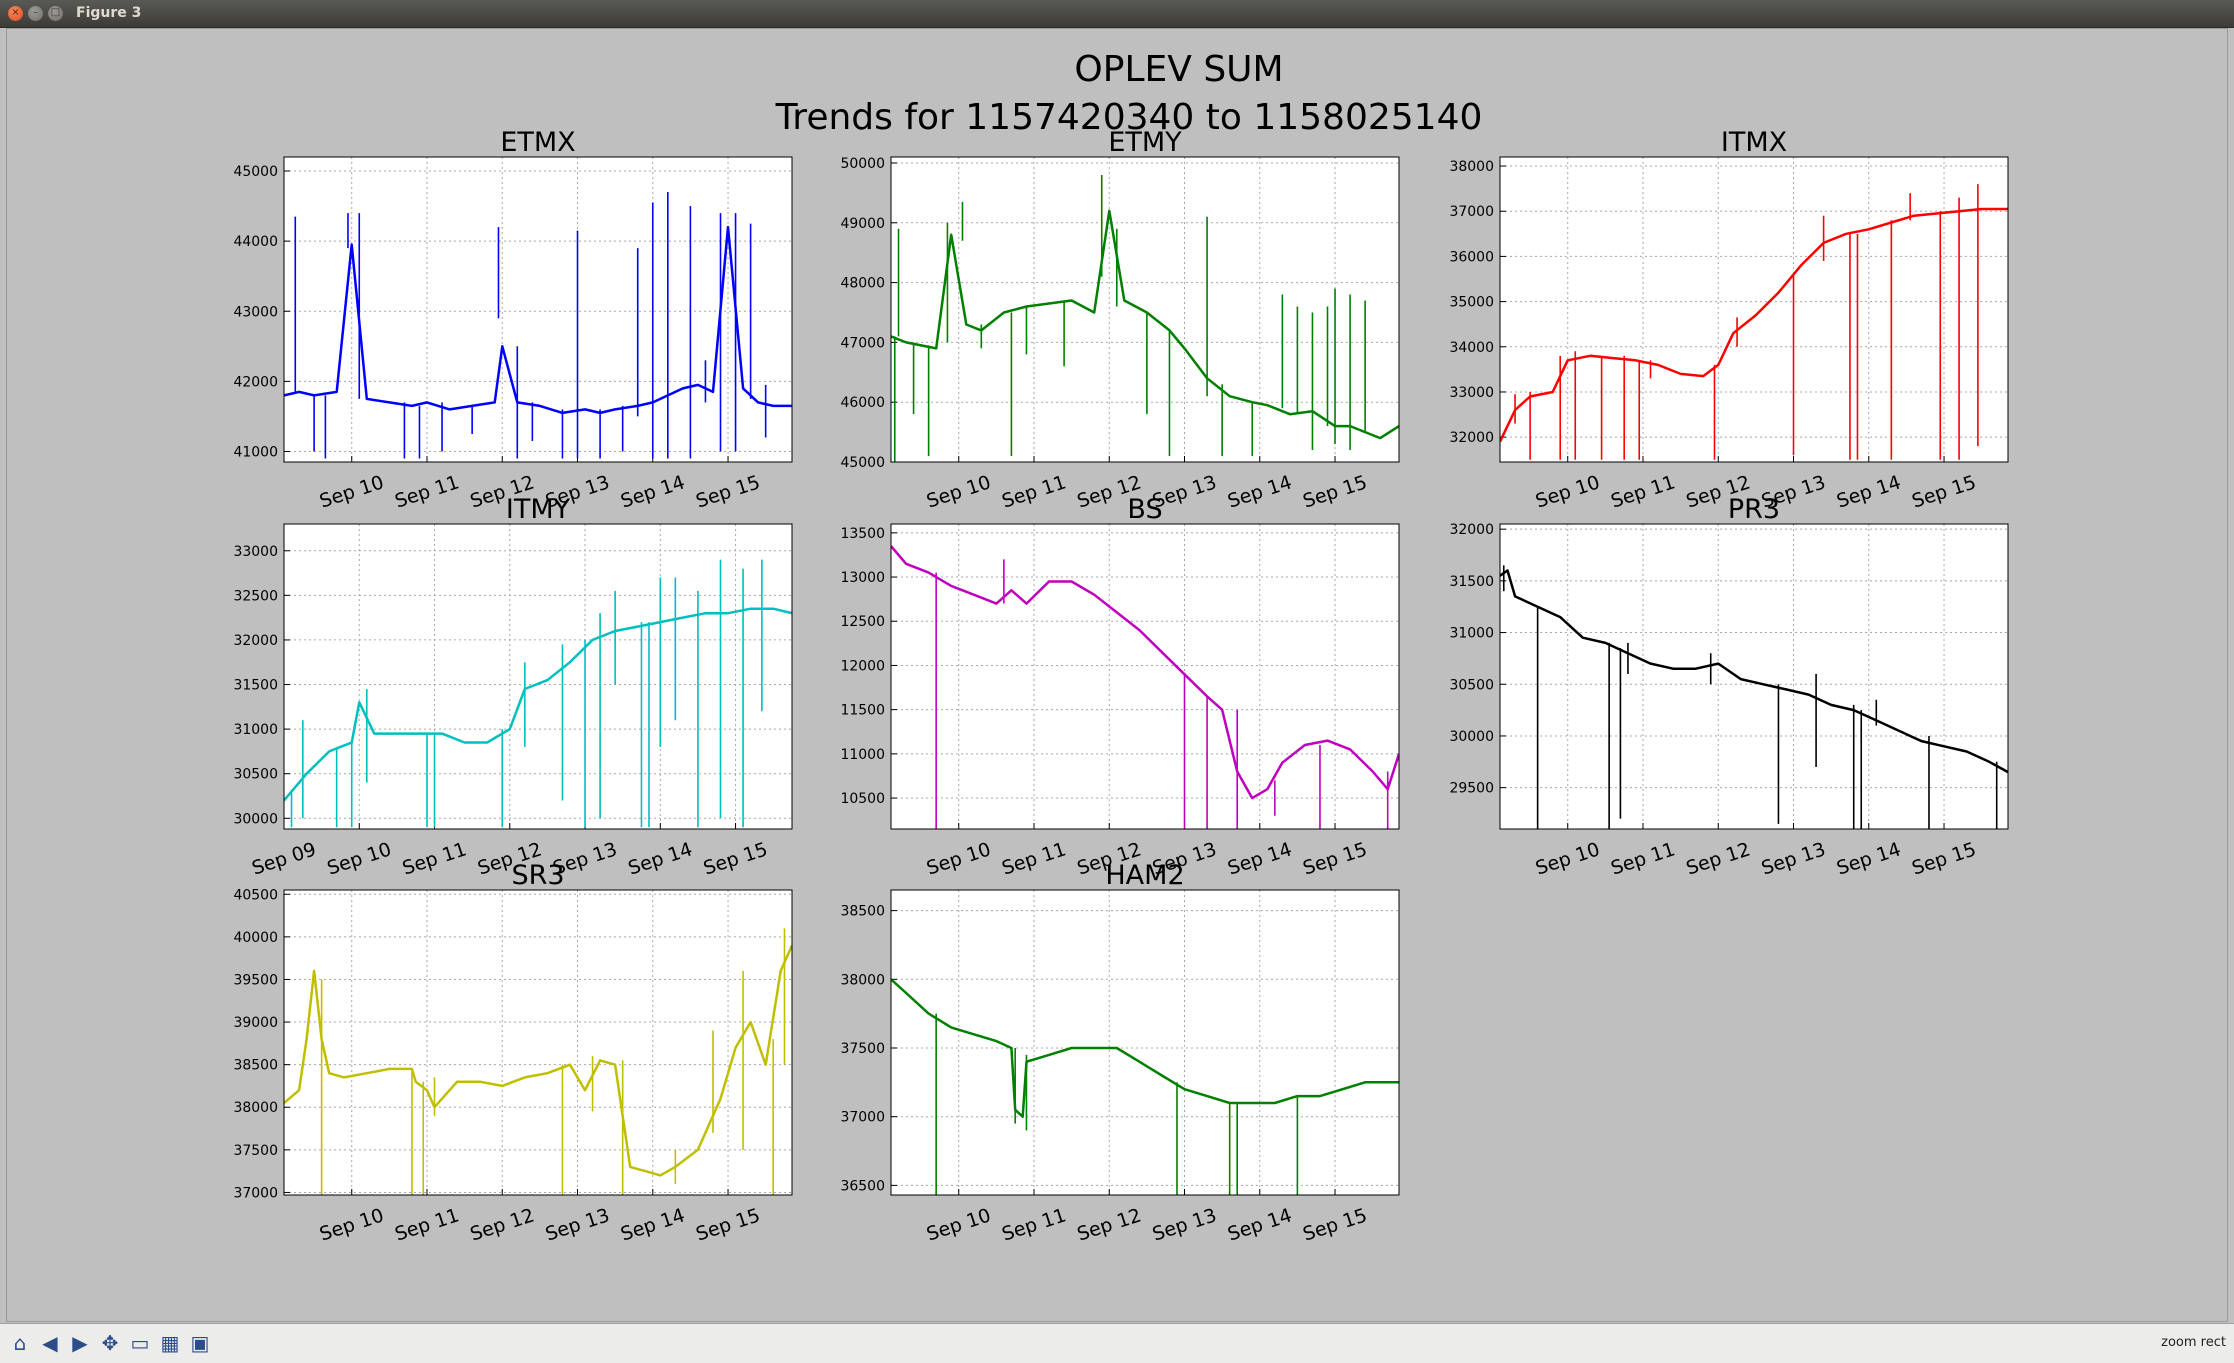 The image size is (2234, 1363). Describe the element at coordinates (255, 938) in the screenshot. I see `y-tick-label: 40000` at that location.